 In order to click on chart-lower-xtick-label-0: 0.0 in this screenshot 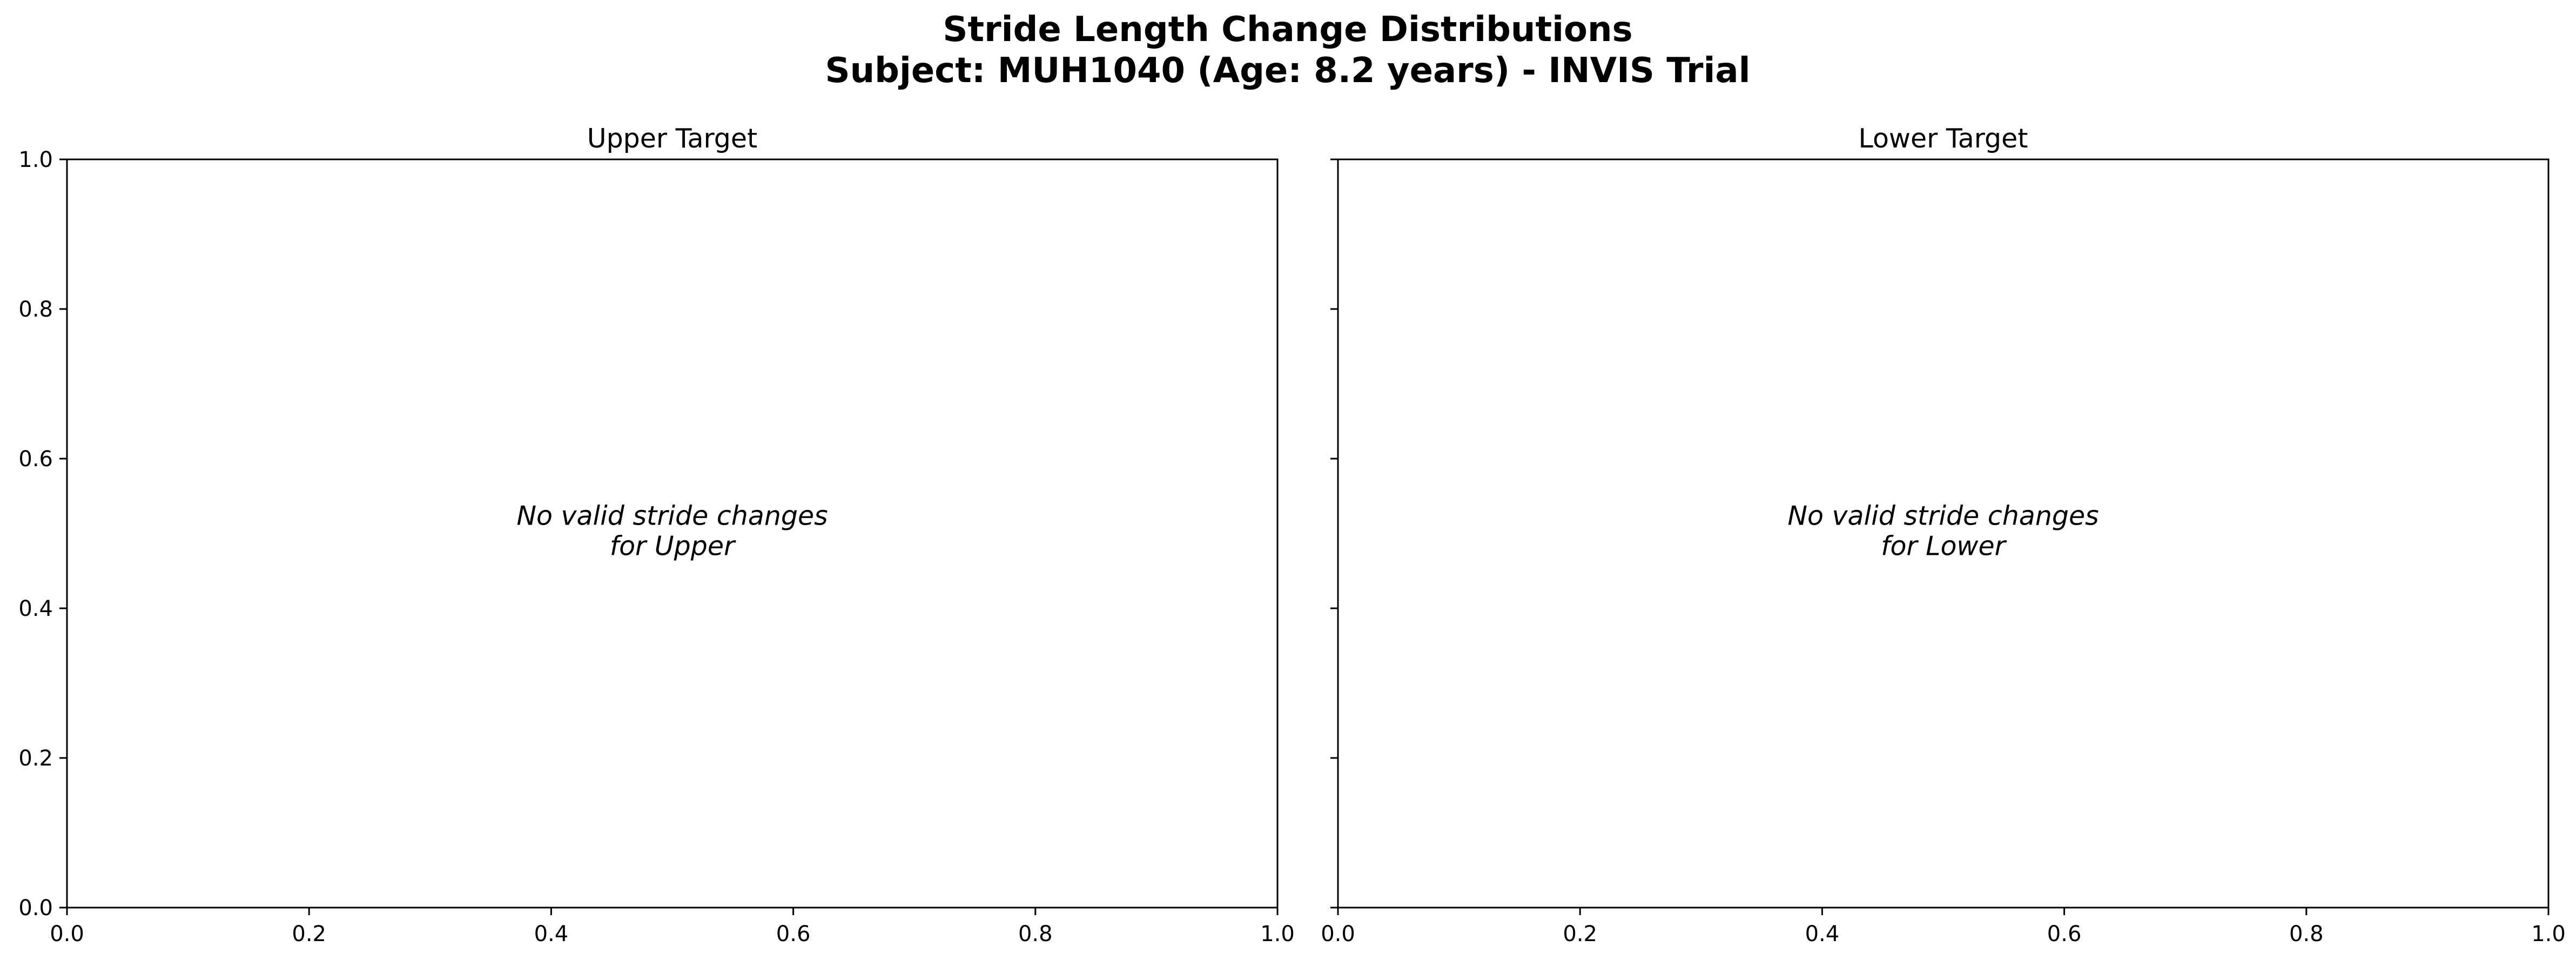, I will do `click(1338, 934)`.